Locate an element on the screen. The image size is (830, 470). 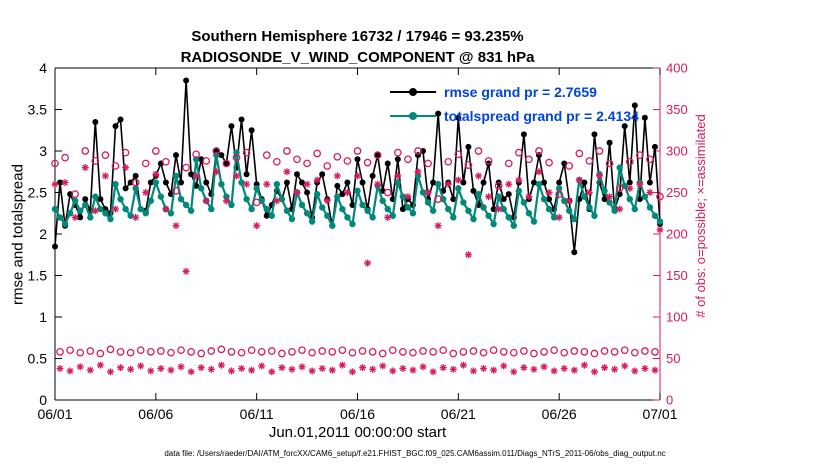
y-axis-label-right: # of obs: o=possible; ×=assimilated is located at coordinates (700, 216).